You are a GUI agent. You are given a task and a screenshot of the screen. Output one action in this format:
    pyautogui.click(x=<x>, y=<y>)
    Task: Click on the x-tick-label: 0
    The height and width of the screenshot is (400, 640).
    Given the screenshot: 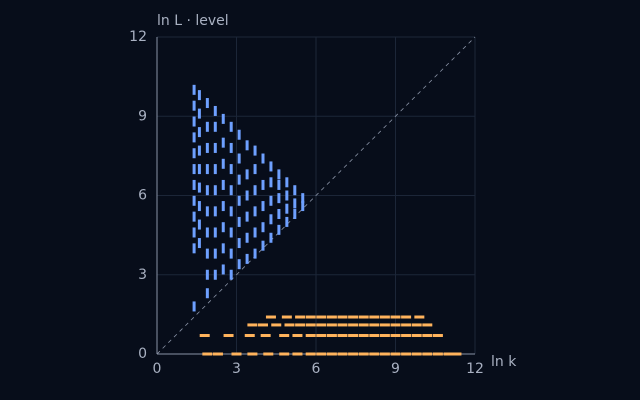 What is the action you would take?
    pyautogui.click(x=157, y=369)
    